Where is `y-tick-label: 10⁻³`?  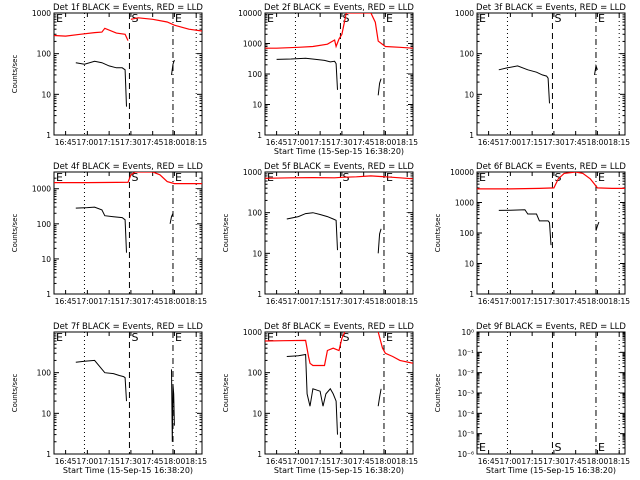
y-tick-label: 10⁻³ is located at coordinates (465, 393).